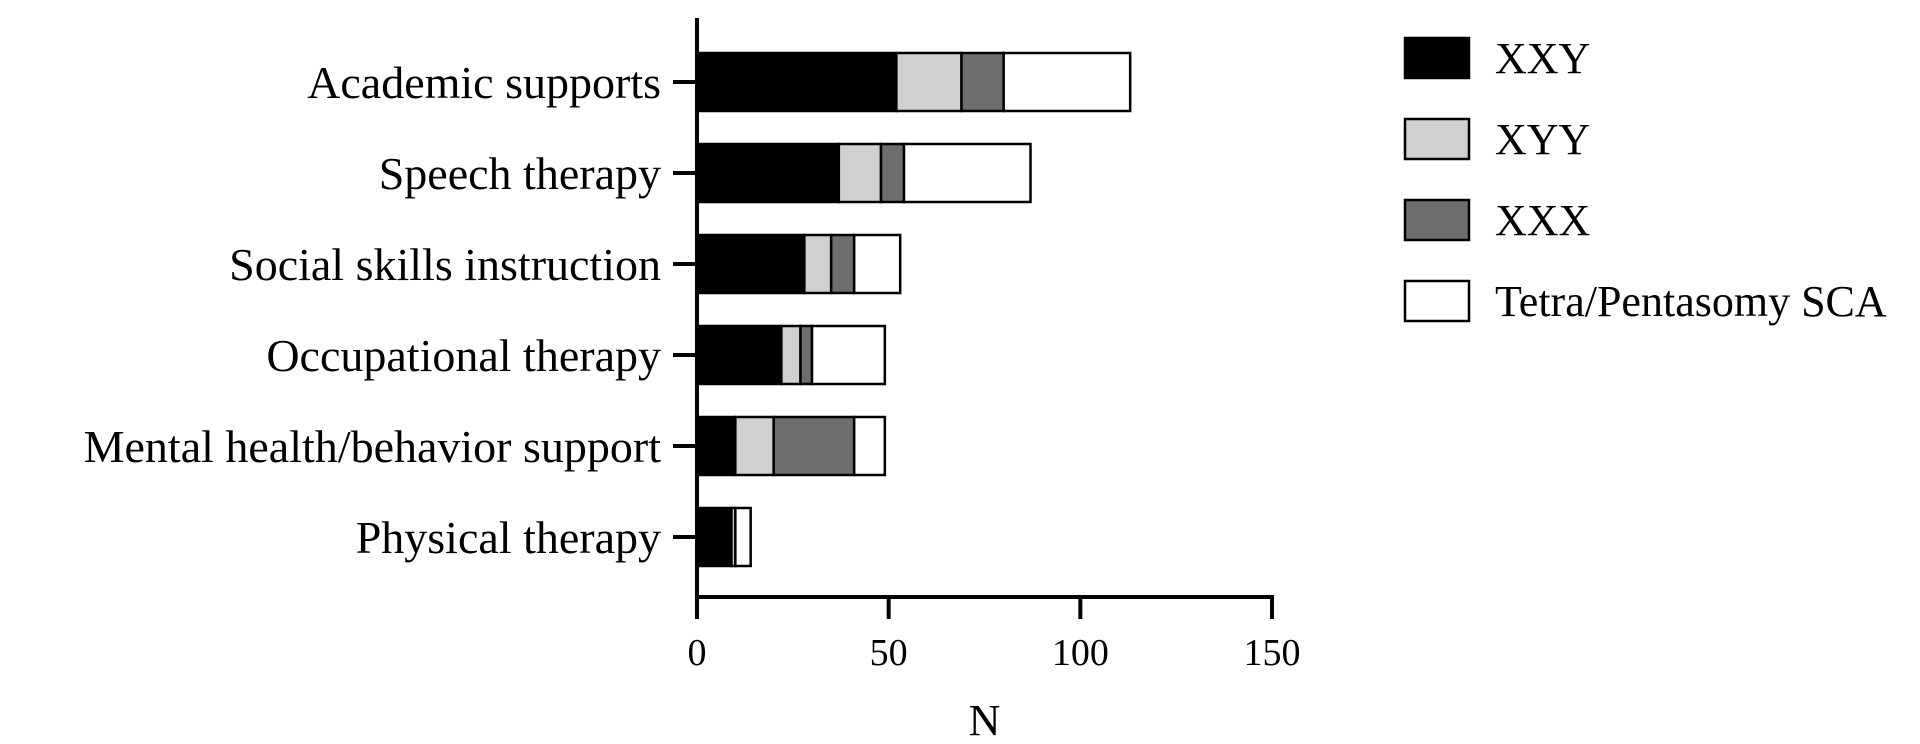 The width and height of the screenshot is (1920, 744). What do you see at coordinates (1542, 220) in the screenshot?
I see `legend-label: XXX` at bounding box center [1542, 220].